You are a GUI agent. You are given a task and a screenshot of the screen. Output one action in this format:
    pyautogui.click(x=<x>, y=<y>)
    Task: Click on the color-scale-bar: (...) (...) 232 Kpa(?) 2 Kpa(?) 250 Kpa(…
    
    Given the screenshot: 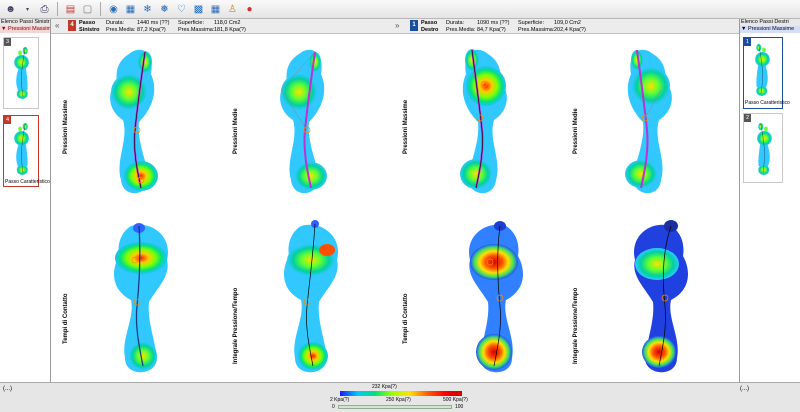 What is the action you would take?
    pyautogui.click(x=400, y=397)
    